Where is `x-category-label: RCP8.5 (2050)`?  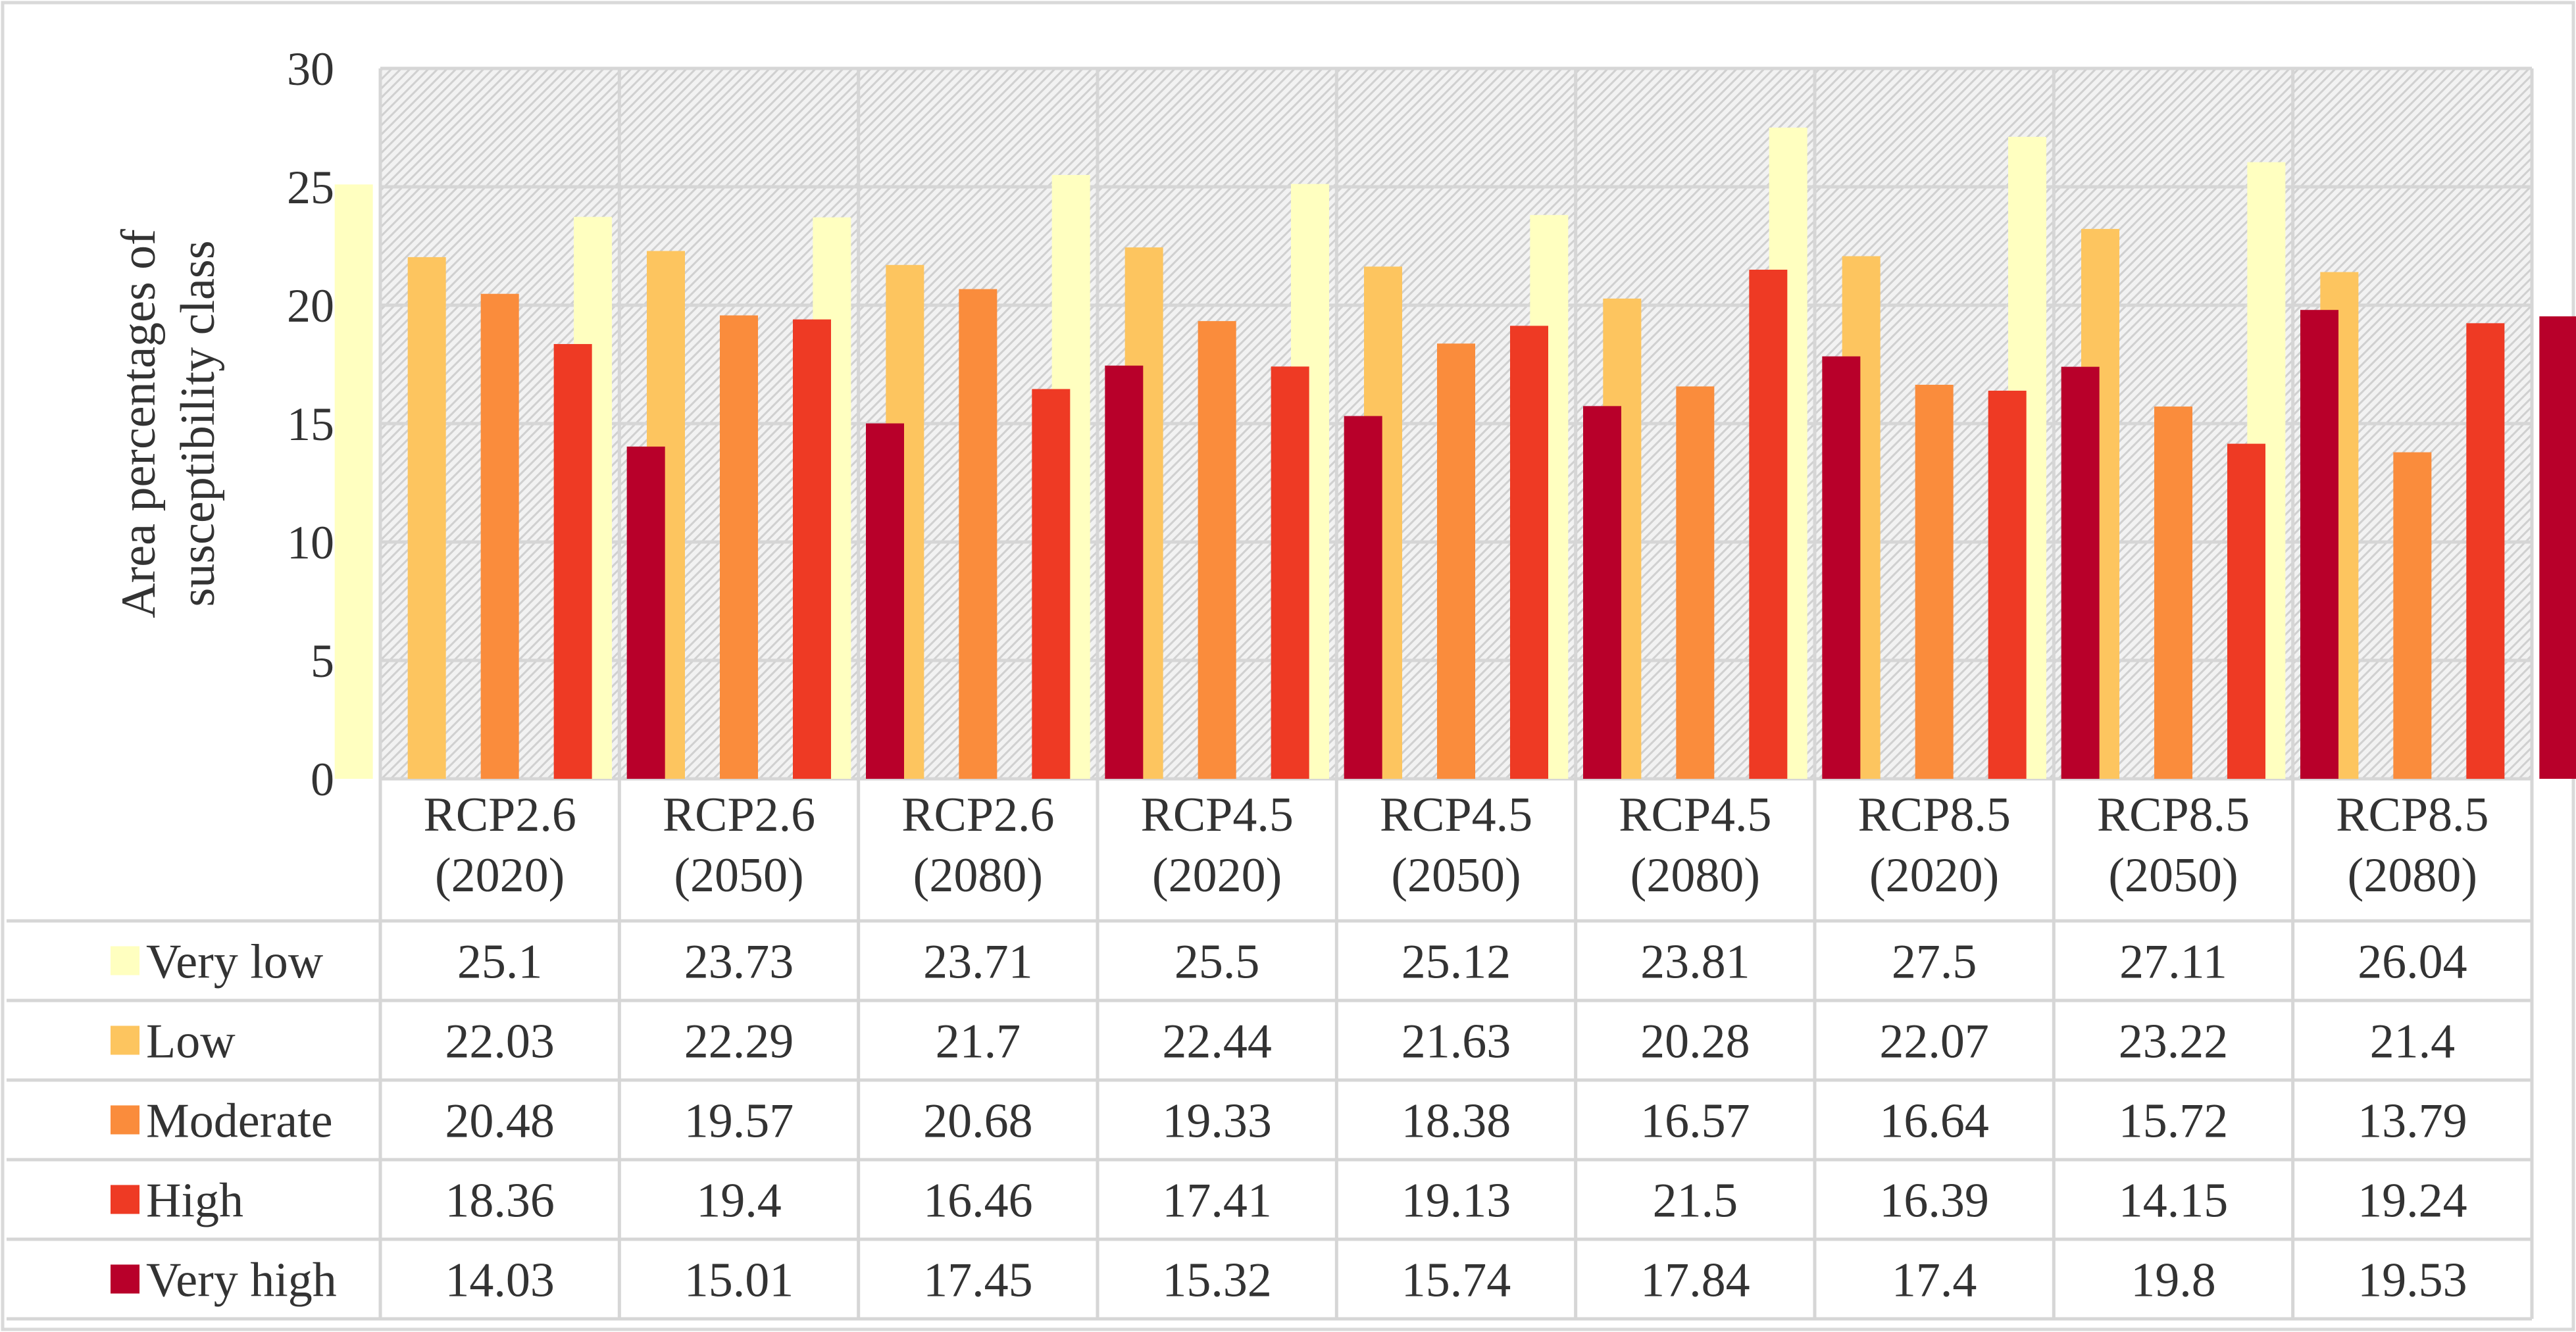
x-category-label: RCP8.5 (2050) is located at coordinates (2173, 845).